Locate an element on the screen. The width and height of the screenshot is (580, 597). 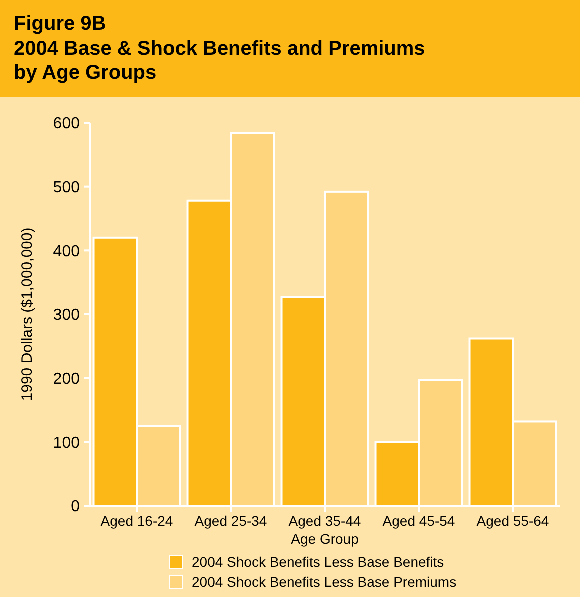
chart-title: Figure 9B is located at coordinates (60, 24).